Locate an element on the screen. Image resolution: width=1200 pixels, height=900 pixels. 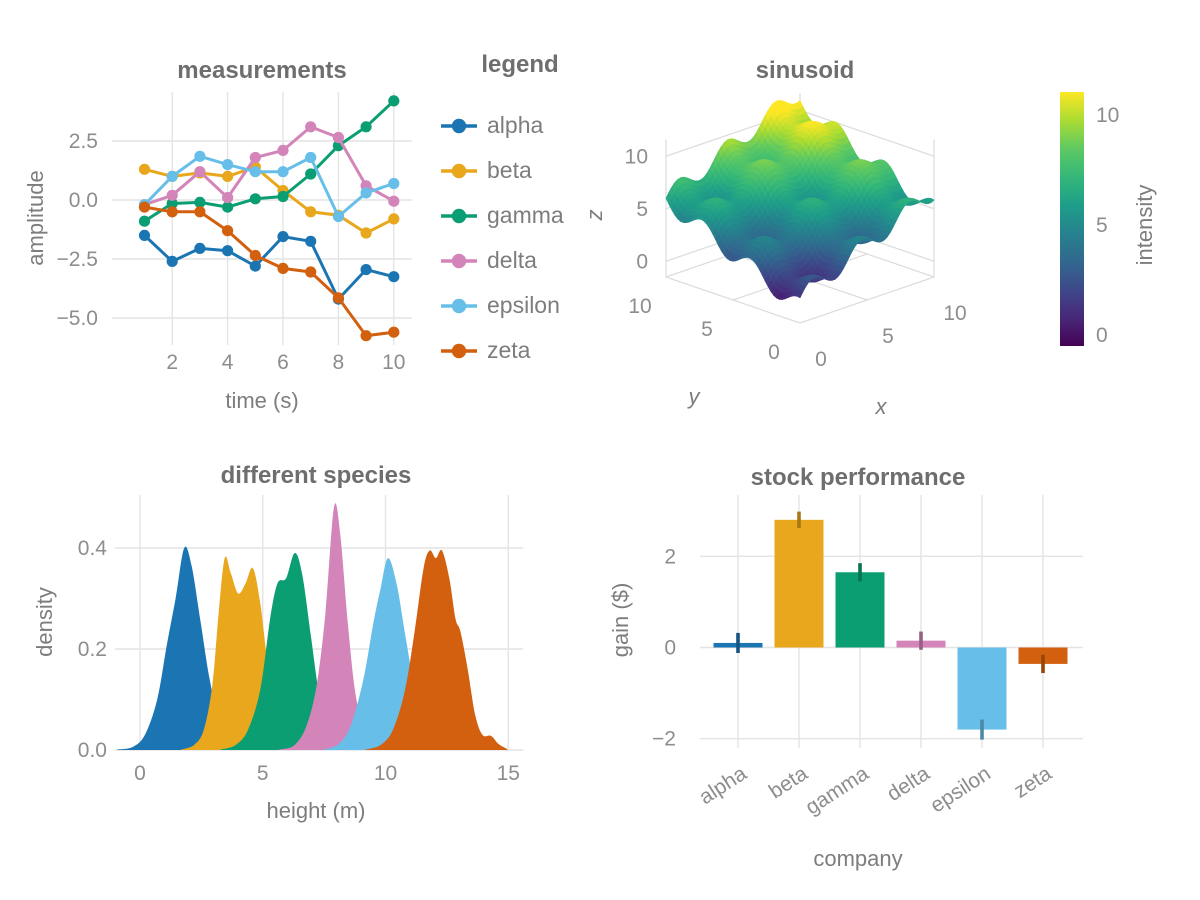
y-tick-label: 0.0 is located at coordinates (83, 200).